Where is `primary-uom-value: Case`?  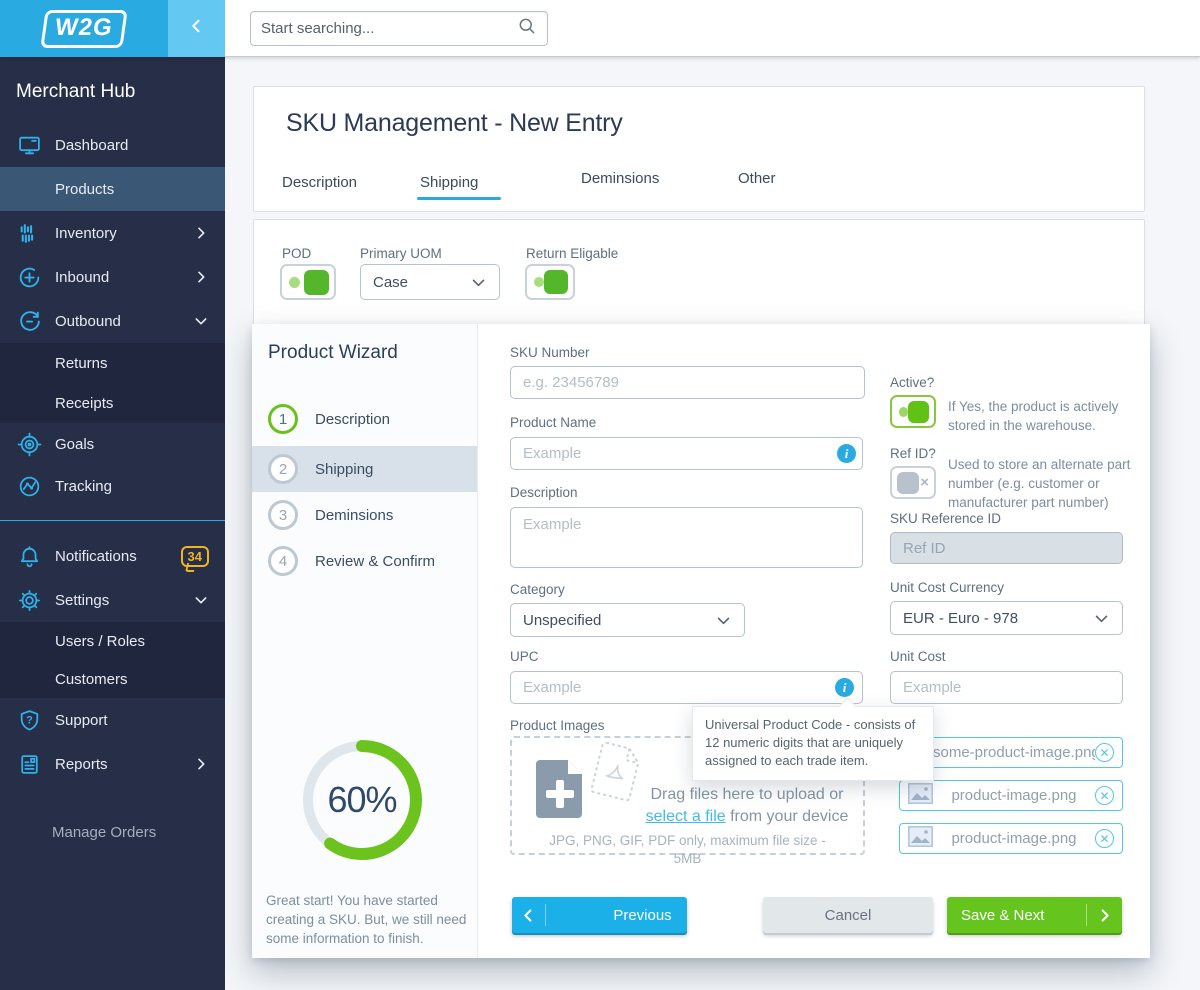 primary-uom-value: Case is located at coordinates (391, 282).